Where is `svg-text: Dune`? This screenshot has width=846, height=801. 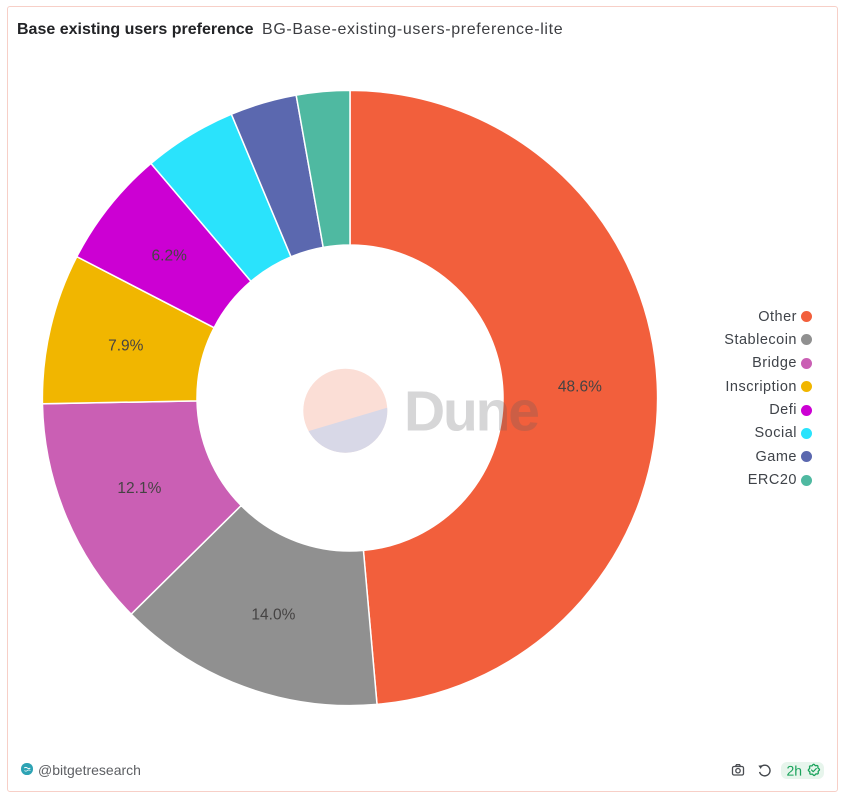 svg-text: Dune is located at coordinates (471, 412).